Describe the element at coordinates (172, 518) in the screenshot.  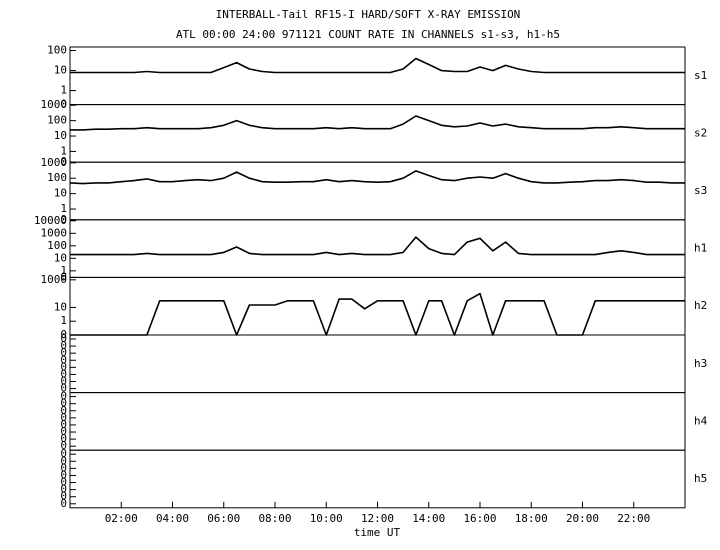
I see `x-tick-label: 04:00` at that location.